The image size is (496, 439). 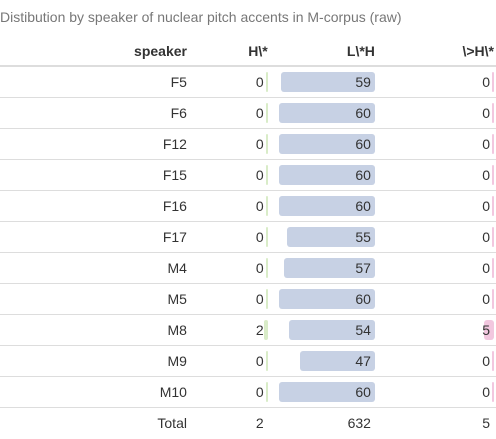 What do you see at coordinates (248, 422) in the screenshot?
I see `total-row: Total 2 632 5` at bounding box center [248, 422].